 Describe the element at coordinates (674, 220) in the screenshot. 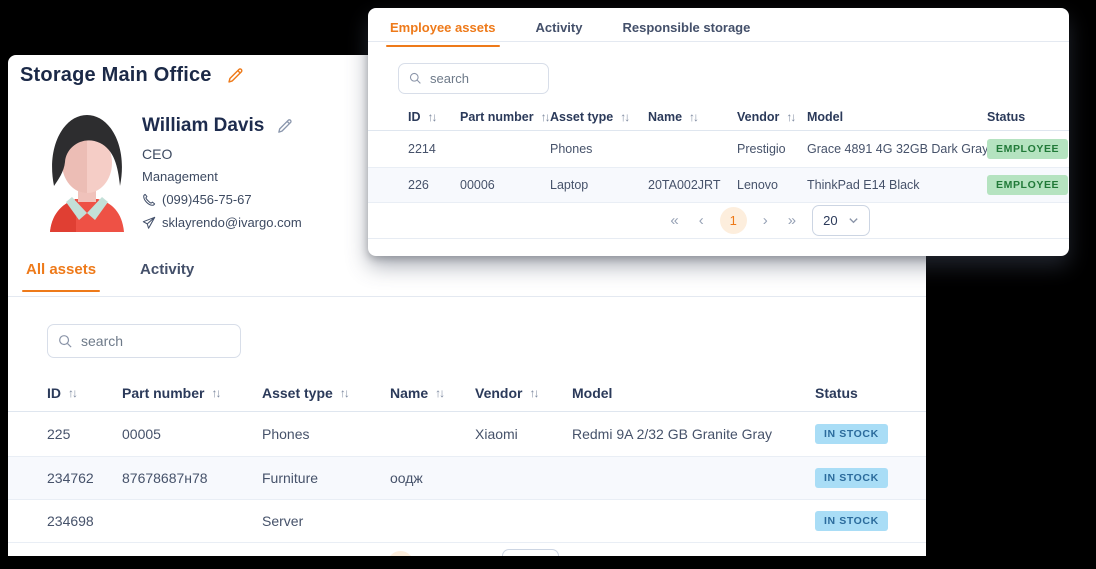

I see `first-page-button: «` at that location.